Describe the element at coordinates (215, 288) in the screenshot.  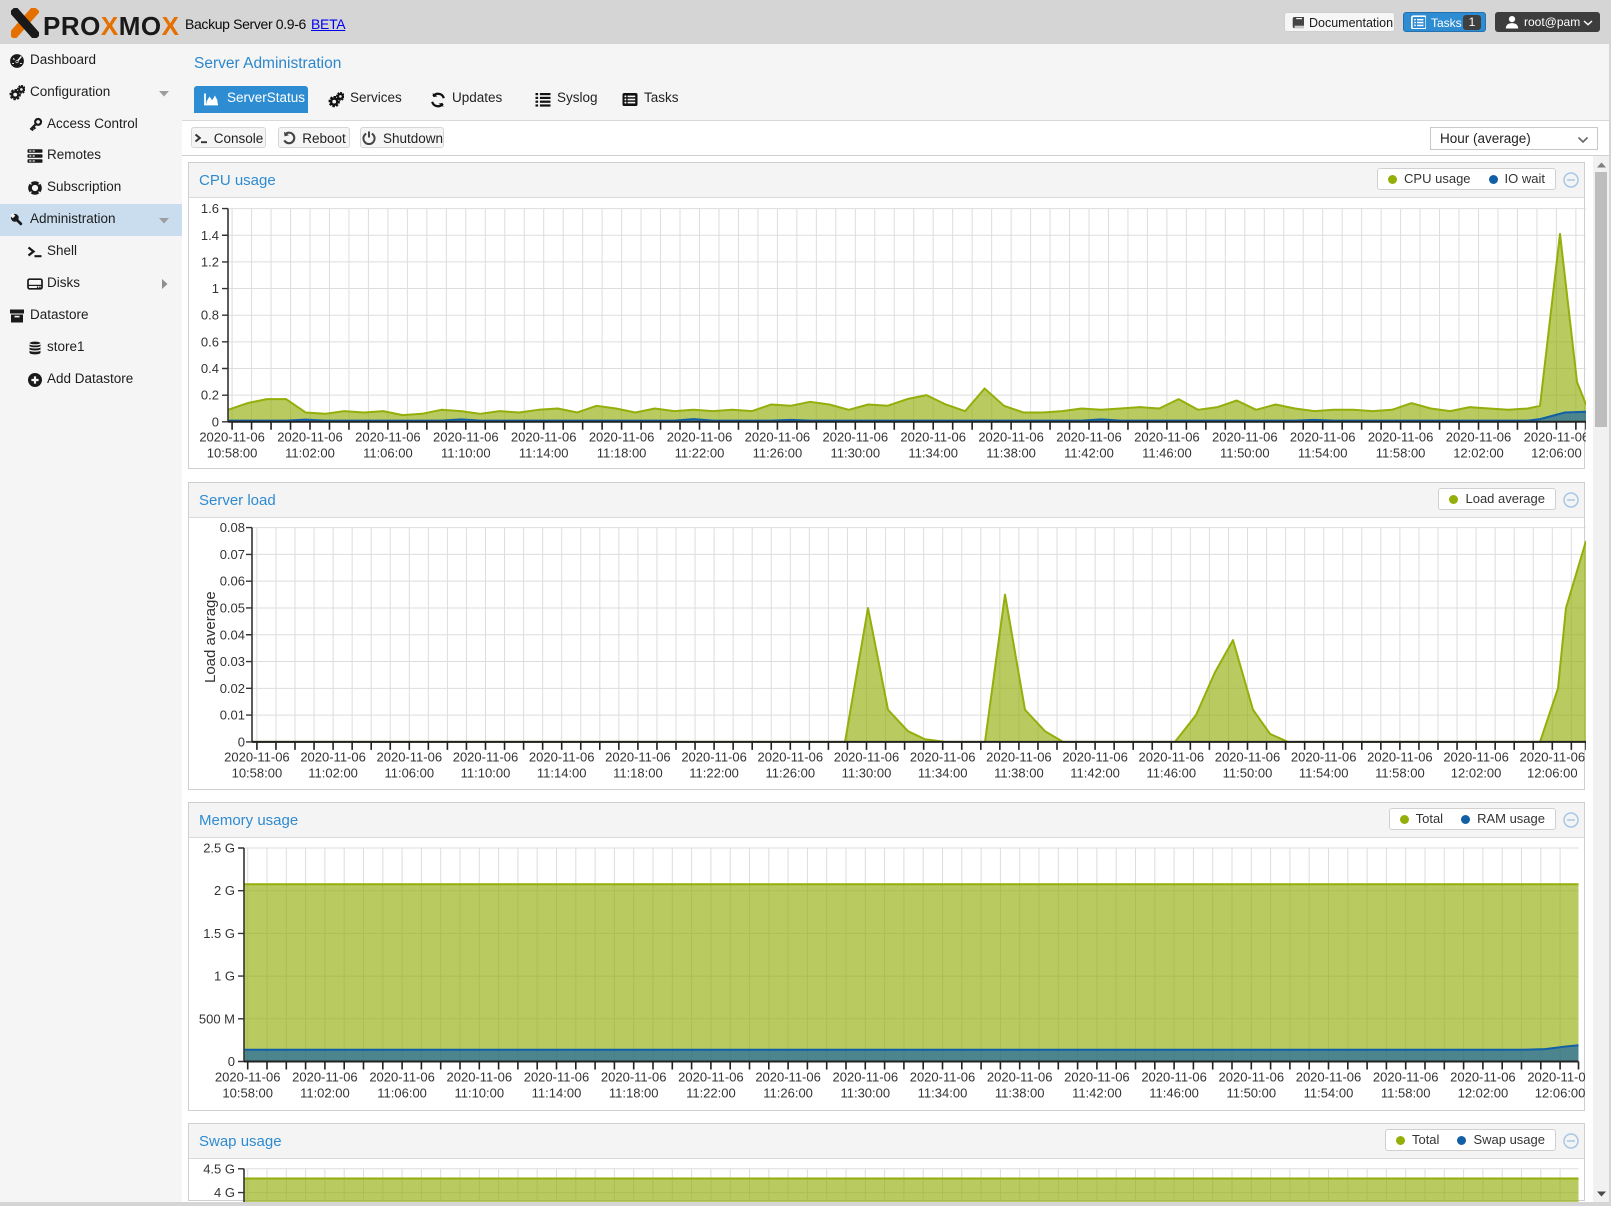
I see `svg-text: 1` at that location.